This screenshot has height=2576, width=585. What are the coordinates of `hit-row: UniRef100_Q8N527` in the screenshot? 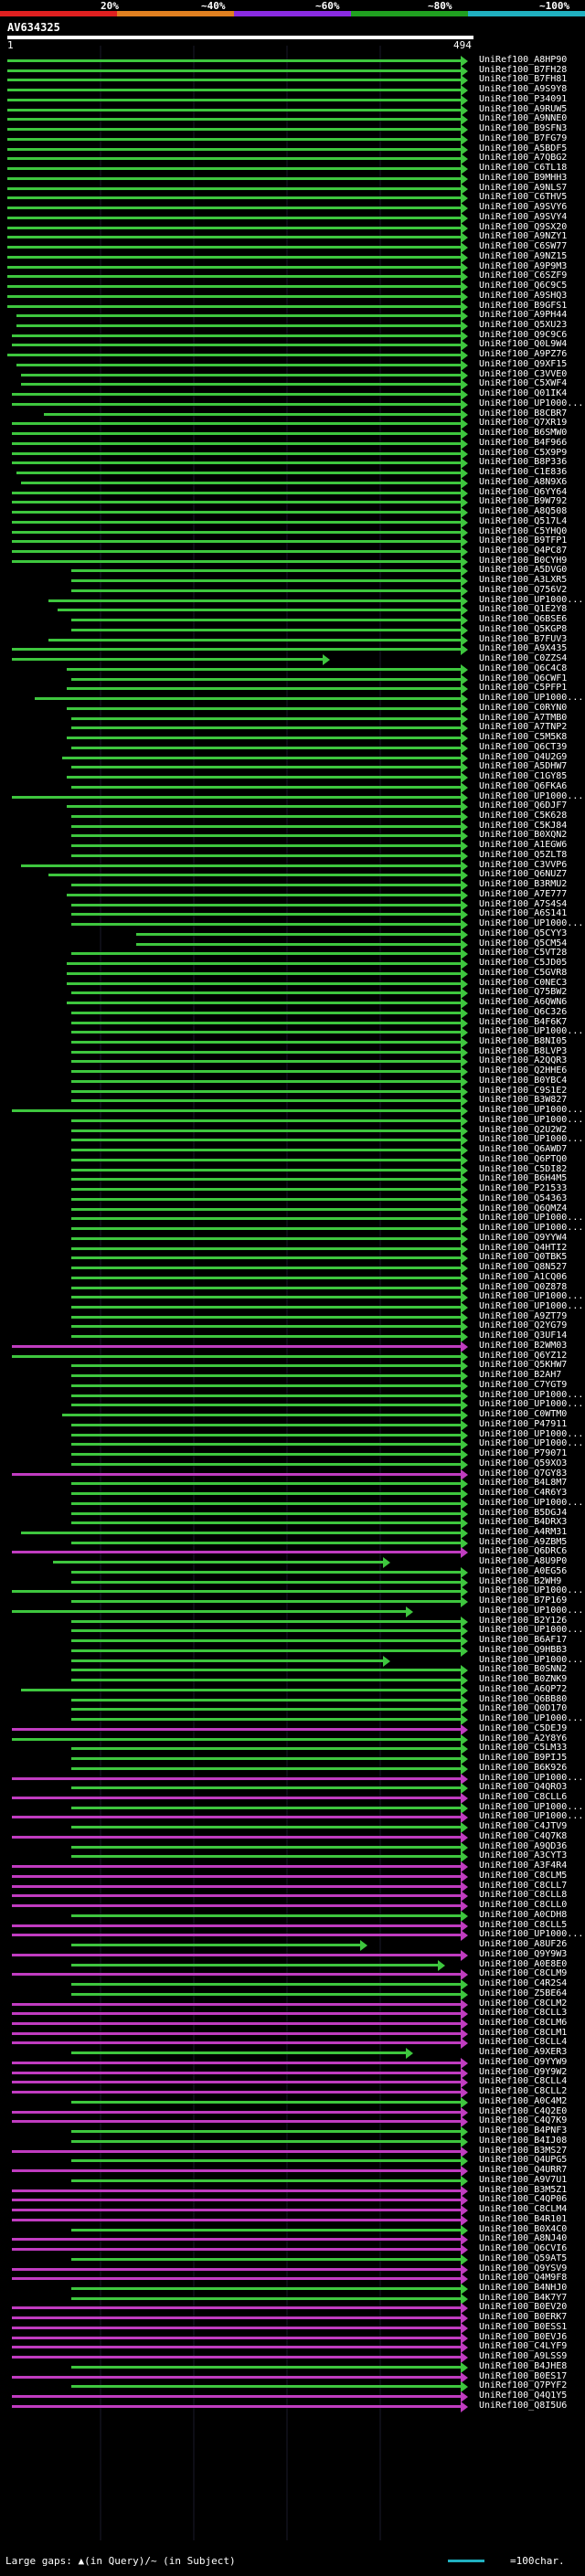 It's located at (293, 1268).